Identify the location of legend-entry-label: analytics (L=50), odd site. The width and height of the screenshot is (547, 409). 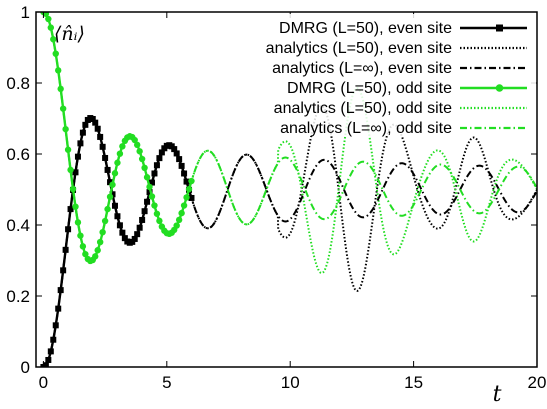
(363, 108).